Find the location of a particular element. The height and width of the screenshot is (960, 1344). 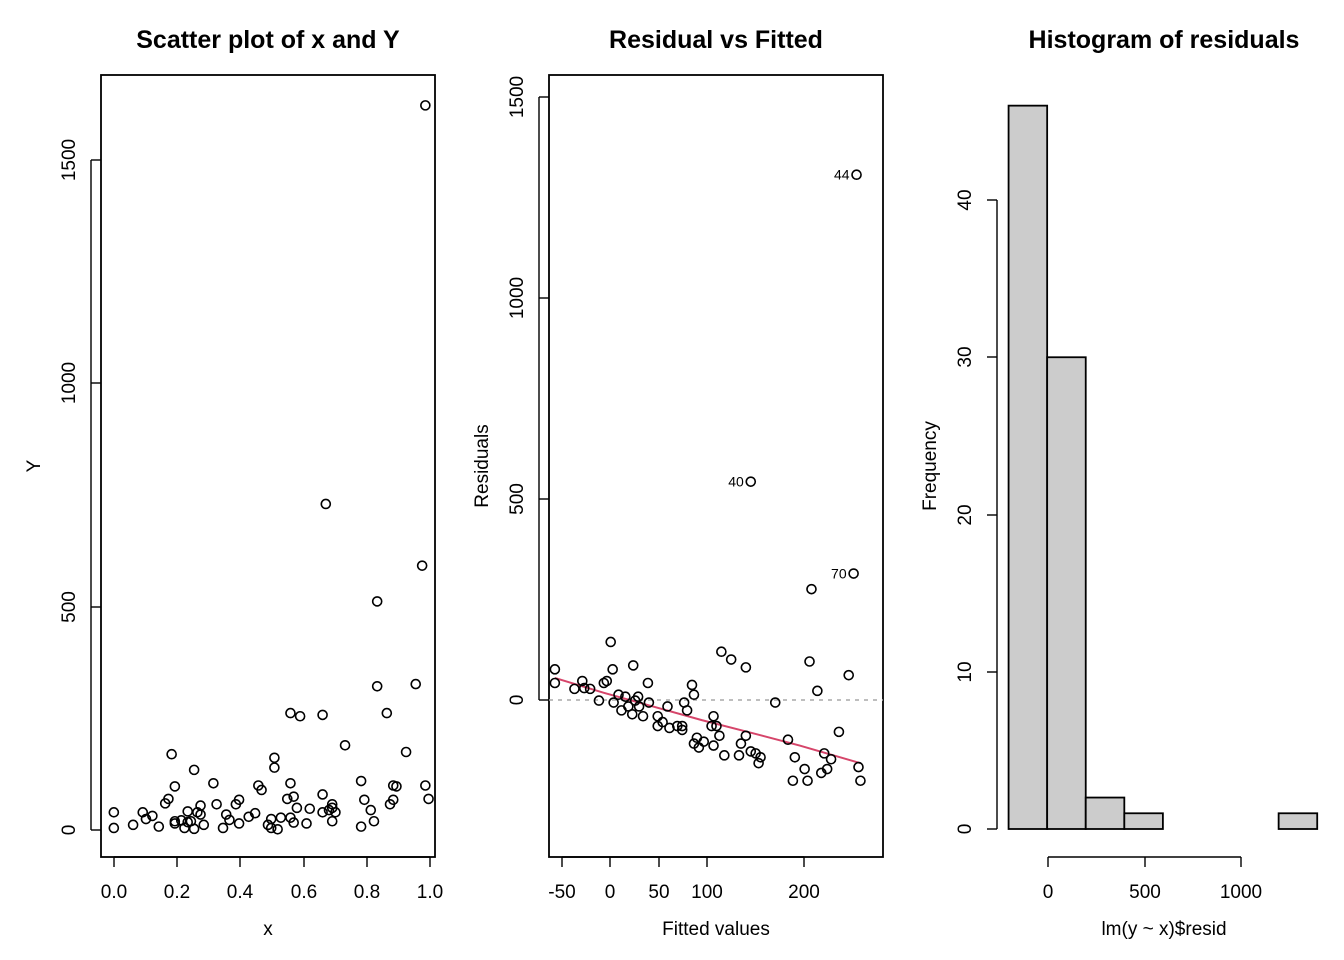

scatter-y-tick: 0 is located at coordinates (69, 830).